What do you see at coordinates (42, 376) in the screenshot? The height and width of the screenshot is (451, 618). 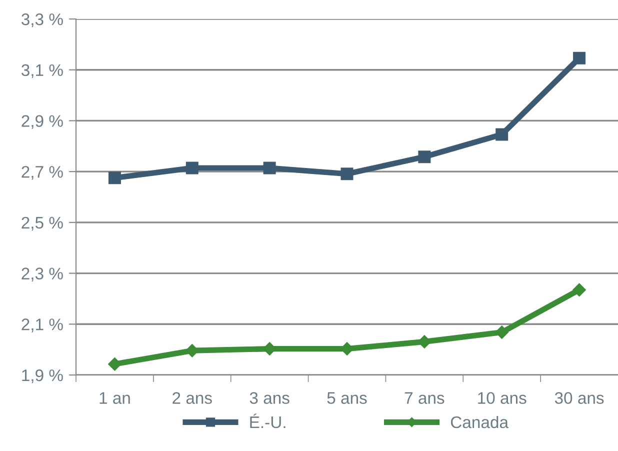 I see `y-tick-label: 1,9 %` at bounding box center [42, 376].